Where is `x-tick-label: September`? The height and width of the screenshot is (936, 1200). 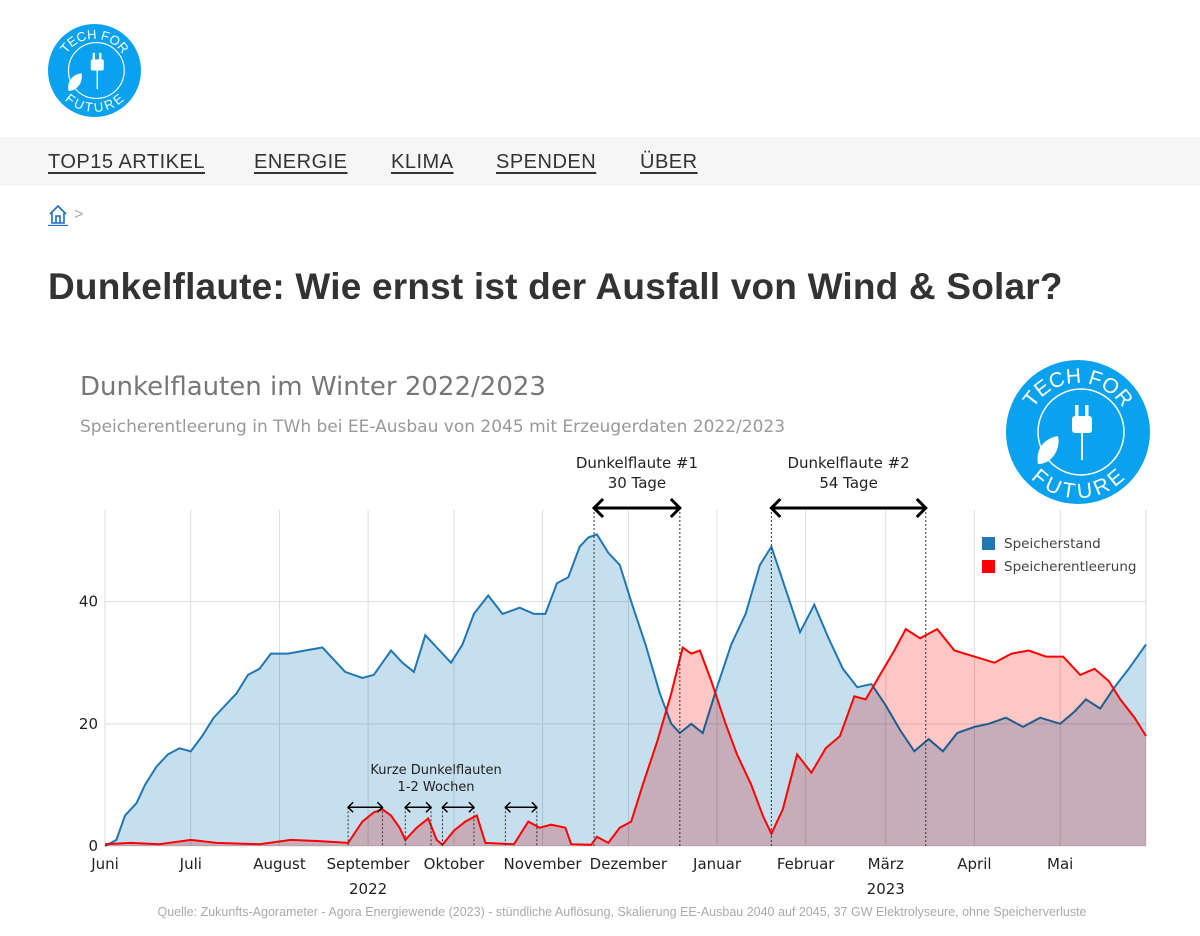 x-tick-label: September is located at coordinates (369, 864).